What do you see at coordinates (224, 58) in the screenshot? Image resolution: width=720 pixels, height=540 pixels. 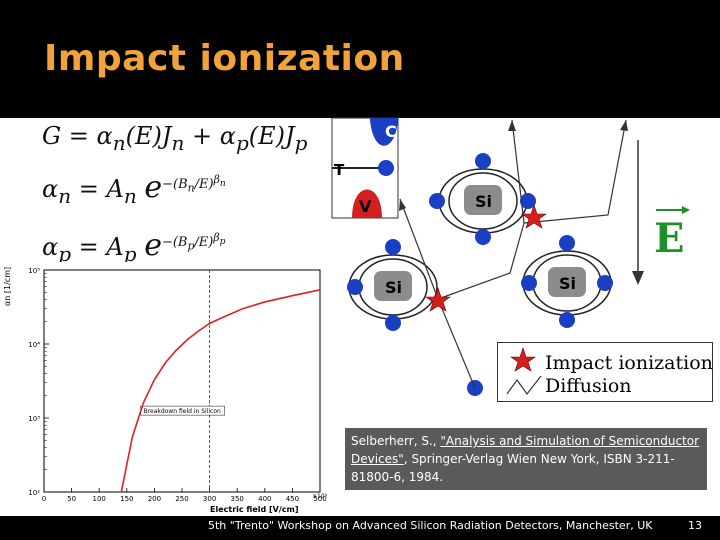 I see `slide-title: Impact ionization` at bounding box center [224, 58].